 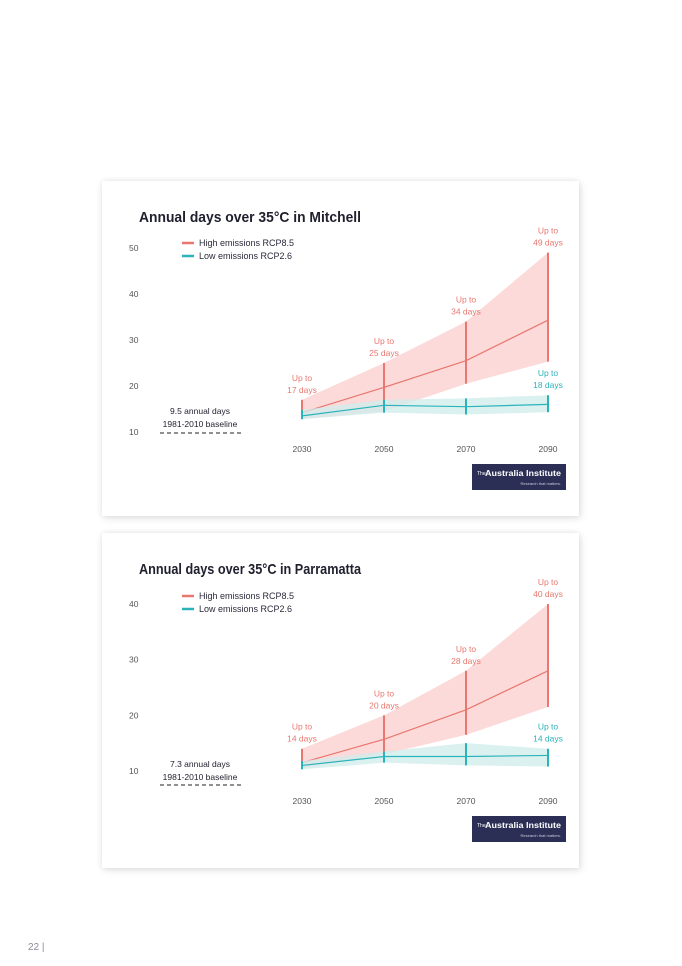 What do you see at coordinates (36, 947) in the screenshot?
I see `page-number: 22 |` at bounding box center [36, 947].